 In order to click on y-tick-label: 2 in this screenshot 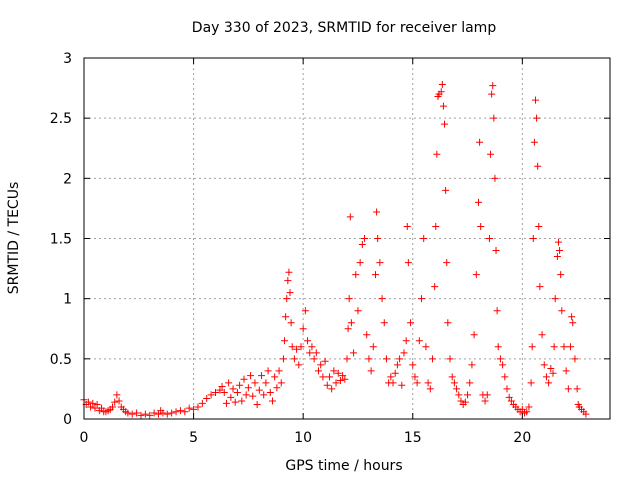, I will do `click(67, 179)`.